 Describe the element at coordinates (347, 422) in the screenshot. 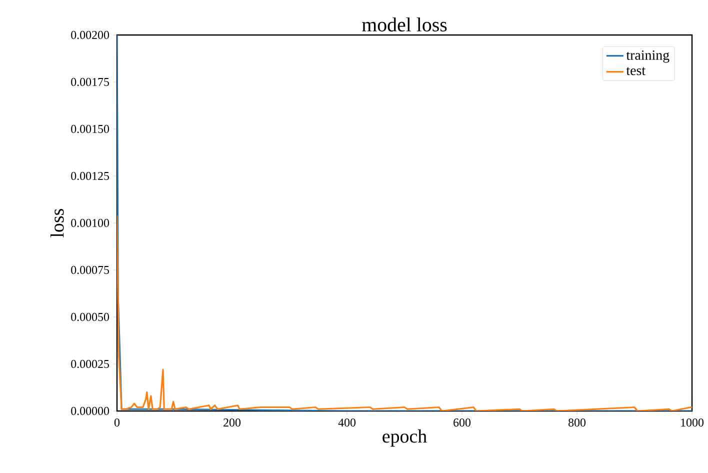

I see `x-tick-label: 400` at that location.